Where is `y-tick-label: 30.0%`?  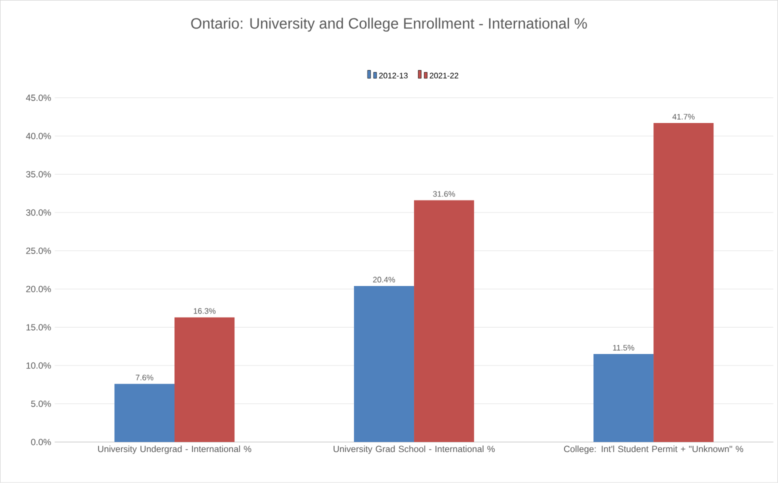 y-tick-label: 30.0% is located at coordinates (38, 212).